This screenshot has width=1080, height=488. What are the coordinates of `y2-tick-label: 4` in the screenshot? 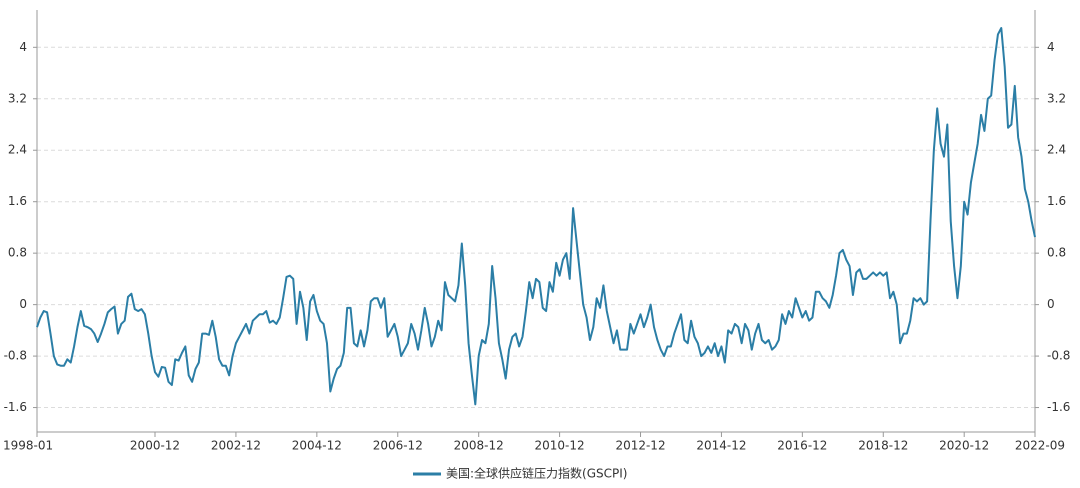 It's located at (1051, 47).